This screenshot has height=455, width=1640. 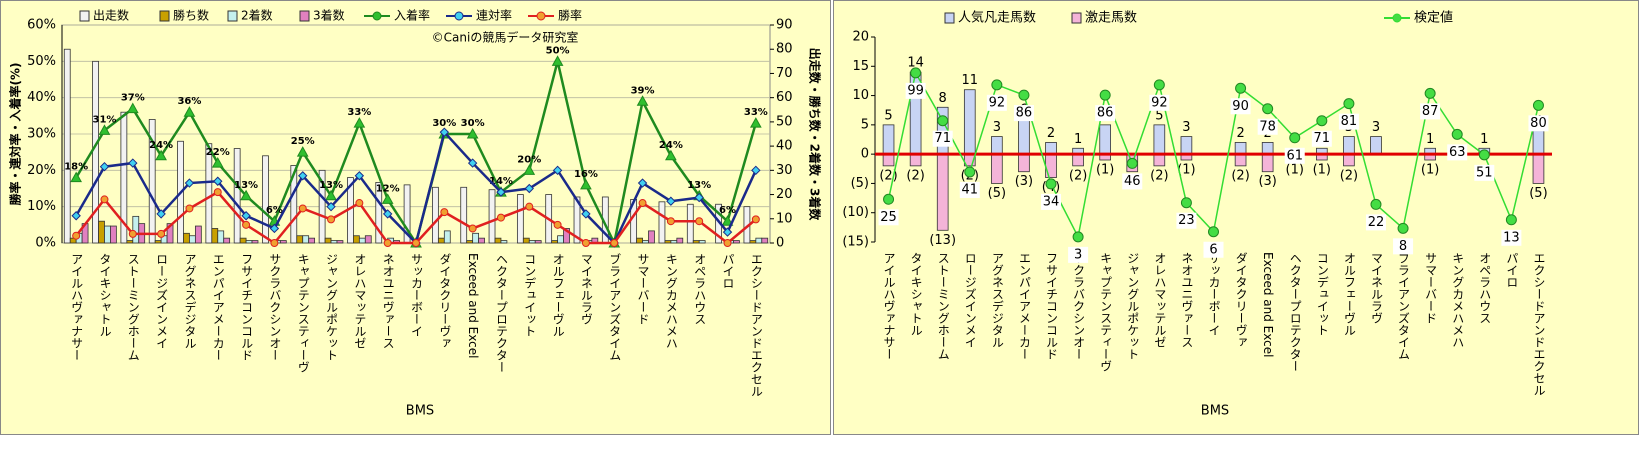 What do you see at coordinates (586, 174) in the screenshot?
I see `point-label: 16%` at bounding box center [586, 174].